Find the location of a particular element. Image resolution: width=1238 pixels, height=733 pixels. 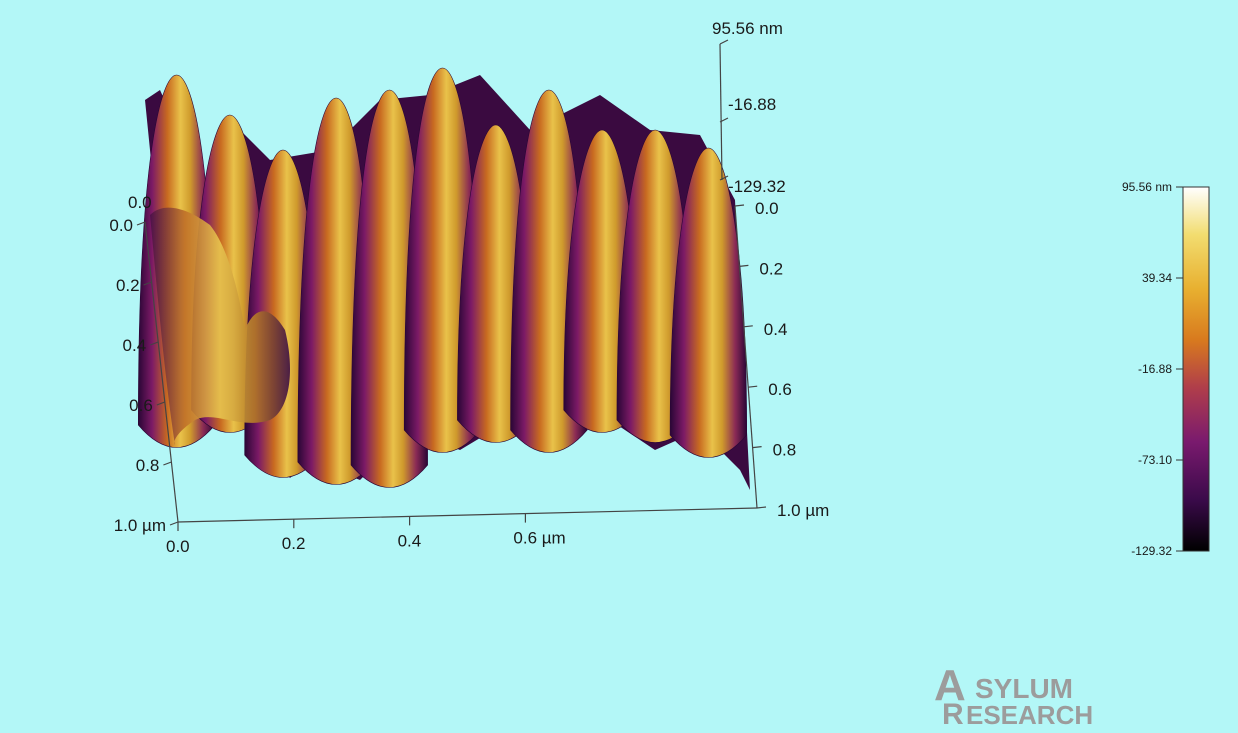

x-axis-tick-label: 0.2 is located at coordinates (294, 543).